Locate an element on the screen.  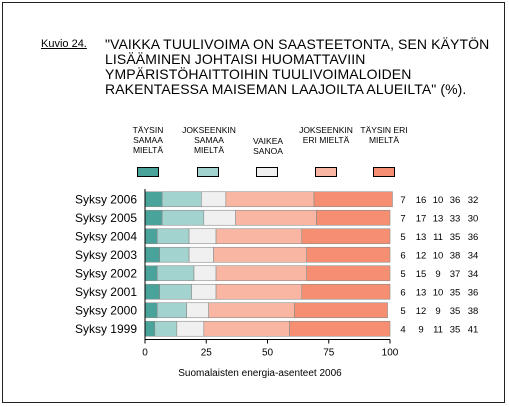
category-label-syksy-2004: Syksy 2004 is located at coordinates (106, 236).